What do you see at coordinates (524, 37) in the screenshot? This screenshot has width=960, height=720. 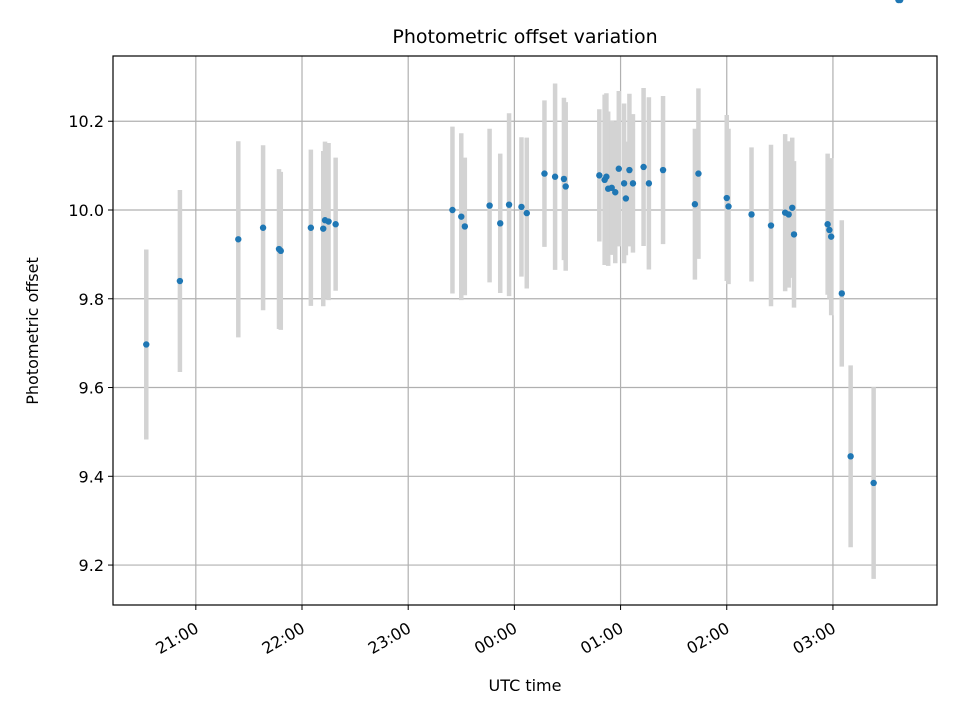 I see `chart-title: Photometric offset variation` at bounding box center [524, 37].